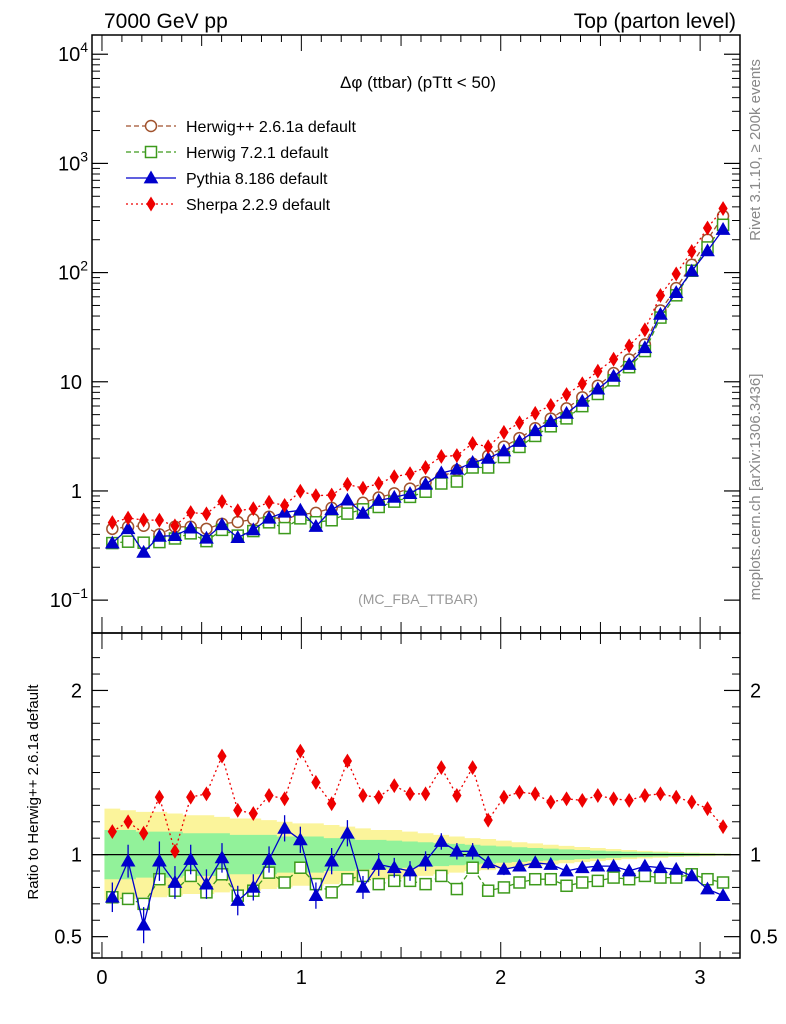  What do you see at coordinates (76, 492) in the screenshot?
I see `y-tick-label: 1` at bounding box center [76, 492].